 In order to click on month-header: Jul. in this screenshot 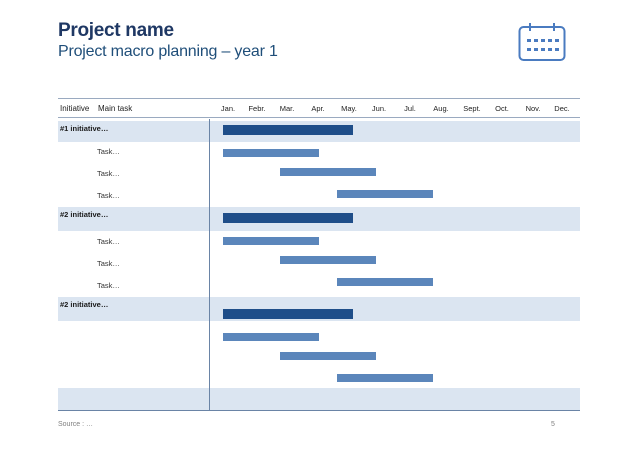, I will do `click(410, 108)`.